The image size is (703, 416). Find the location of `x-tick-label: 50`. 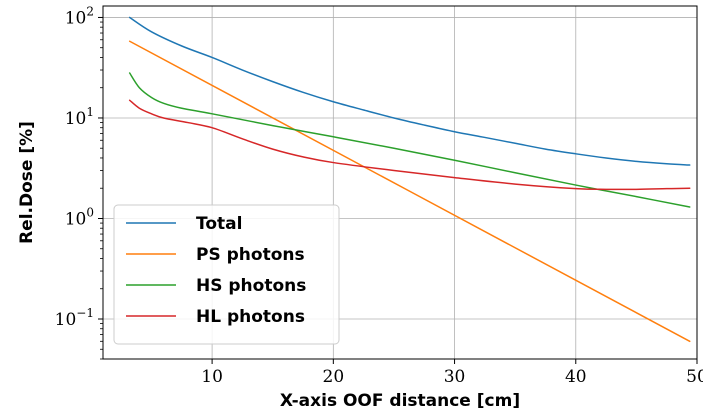

x-tick-label: 50 is located at coordinates (694, 377).